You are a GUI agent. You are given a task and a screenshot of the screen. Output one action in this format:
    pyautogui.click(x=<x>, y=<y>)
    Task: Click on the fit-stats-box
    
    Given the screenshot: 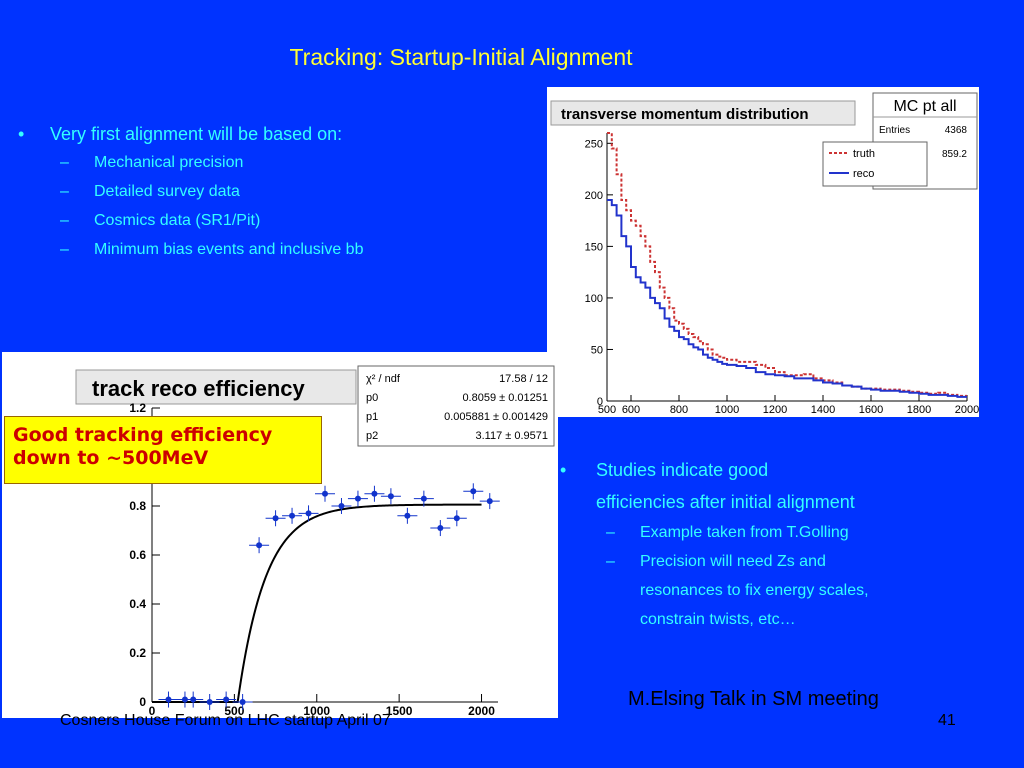 What is the action you would take?
    pyautogui.click(x=456, y=406)
    